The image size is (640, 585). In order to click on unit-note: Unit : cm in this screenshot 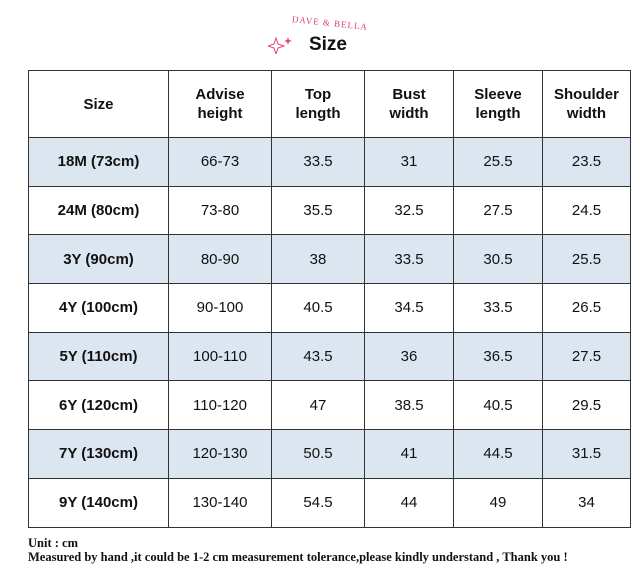, I will do `click(53, 543)`.